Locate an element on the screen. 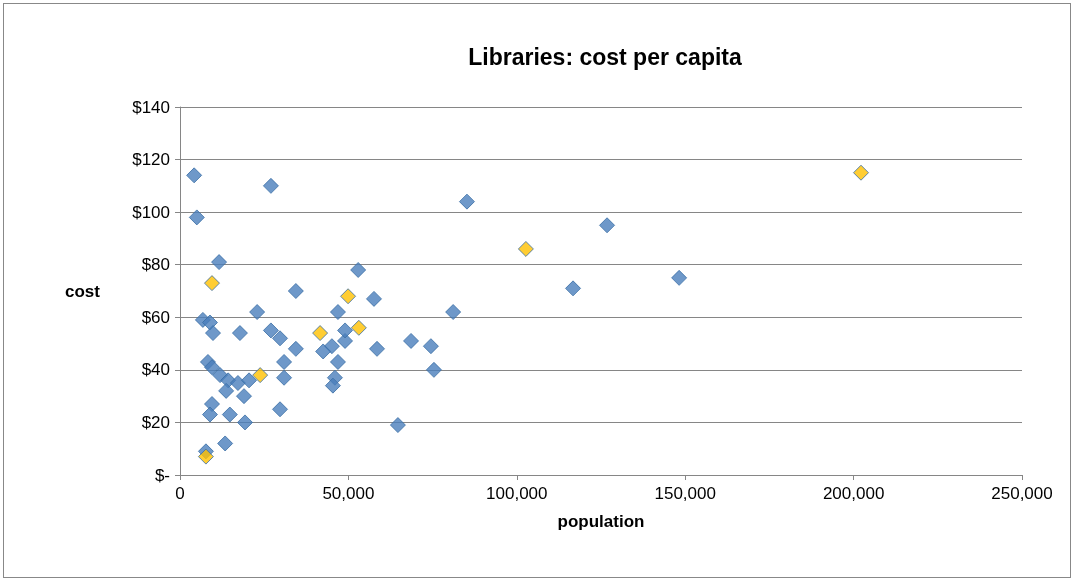 The image size is (1076, 583). y-tick-label: $80 is located at coordinates (155, 265).